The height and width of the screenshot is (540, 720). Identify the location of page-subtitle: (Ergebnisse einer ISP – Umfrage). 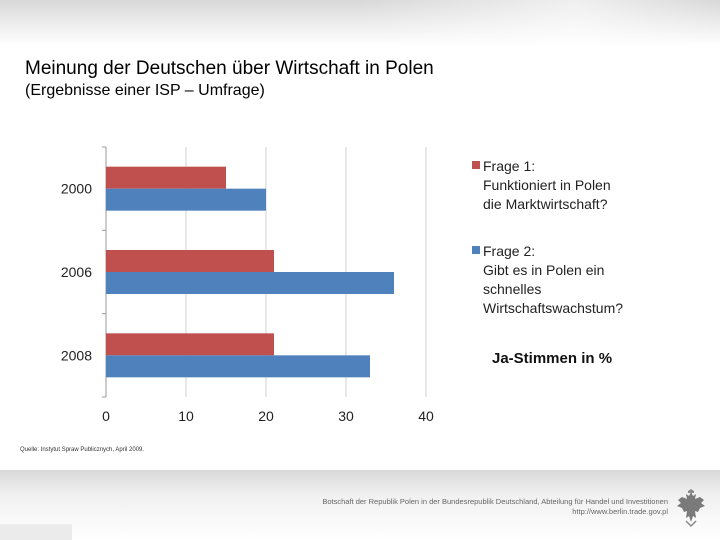
(145, 90).